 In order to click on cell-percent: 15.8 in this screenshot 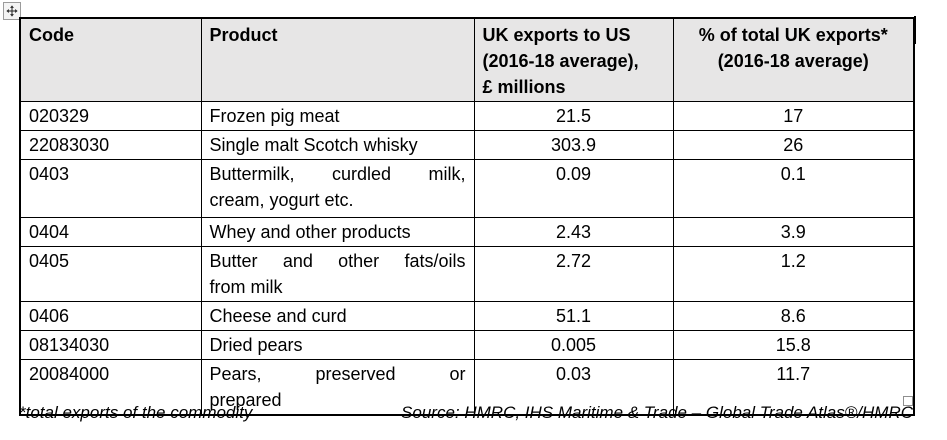, I will do `click(793, 345)`.